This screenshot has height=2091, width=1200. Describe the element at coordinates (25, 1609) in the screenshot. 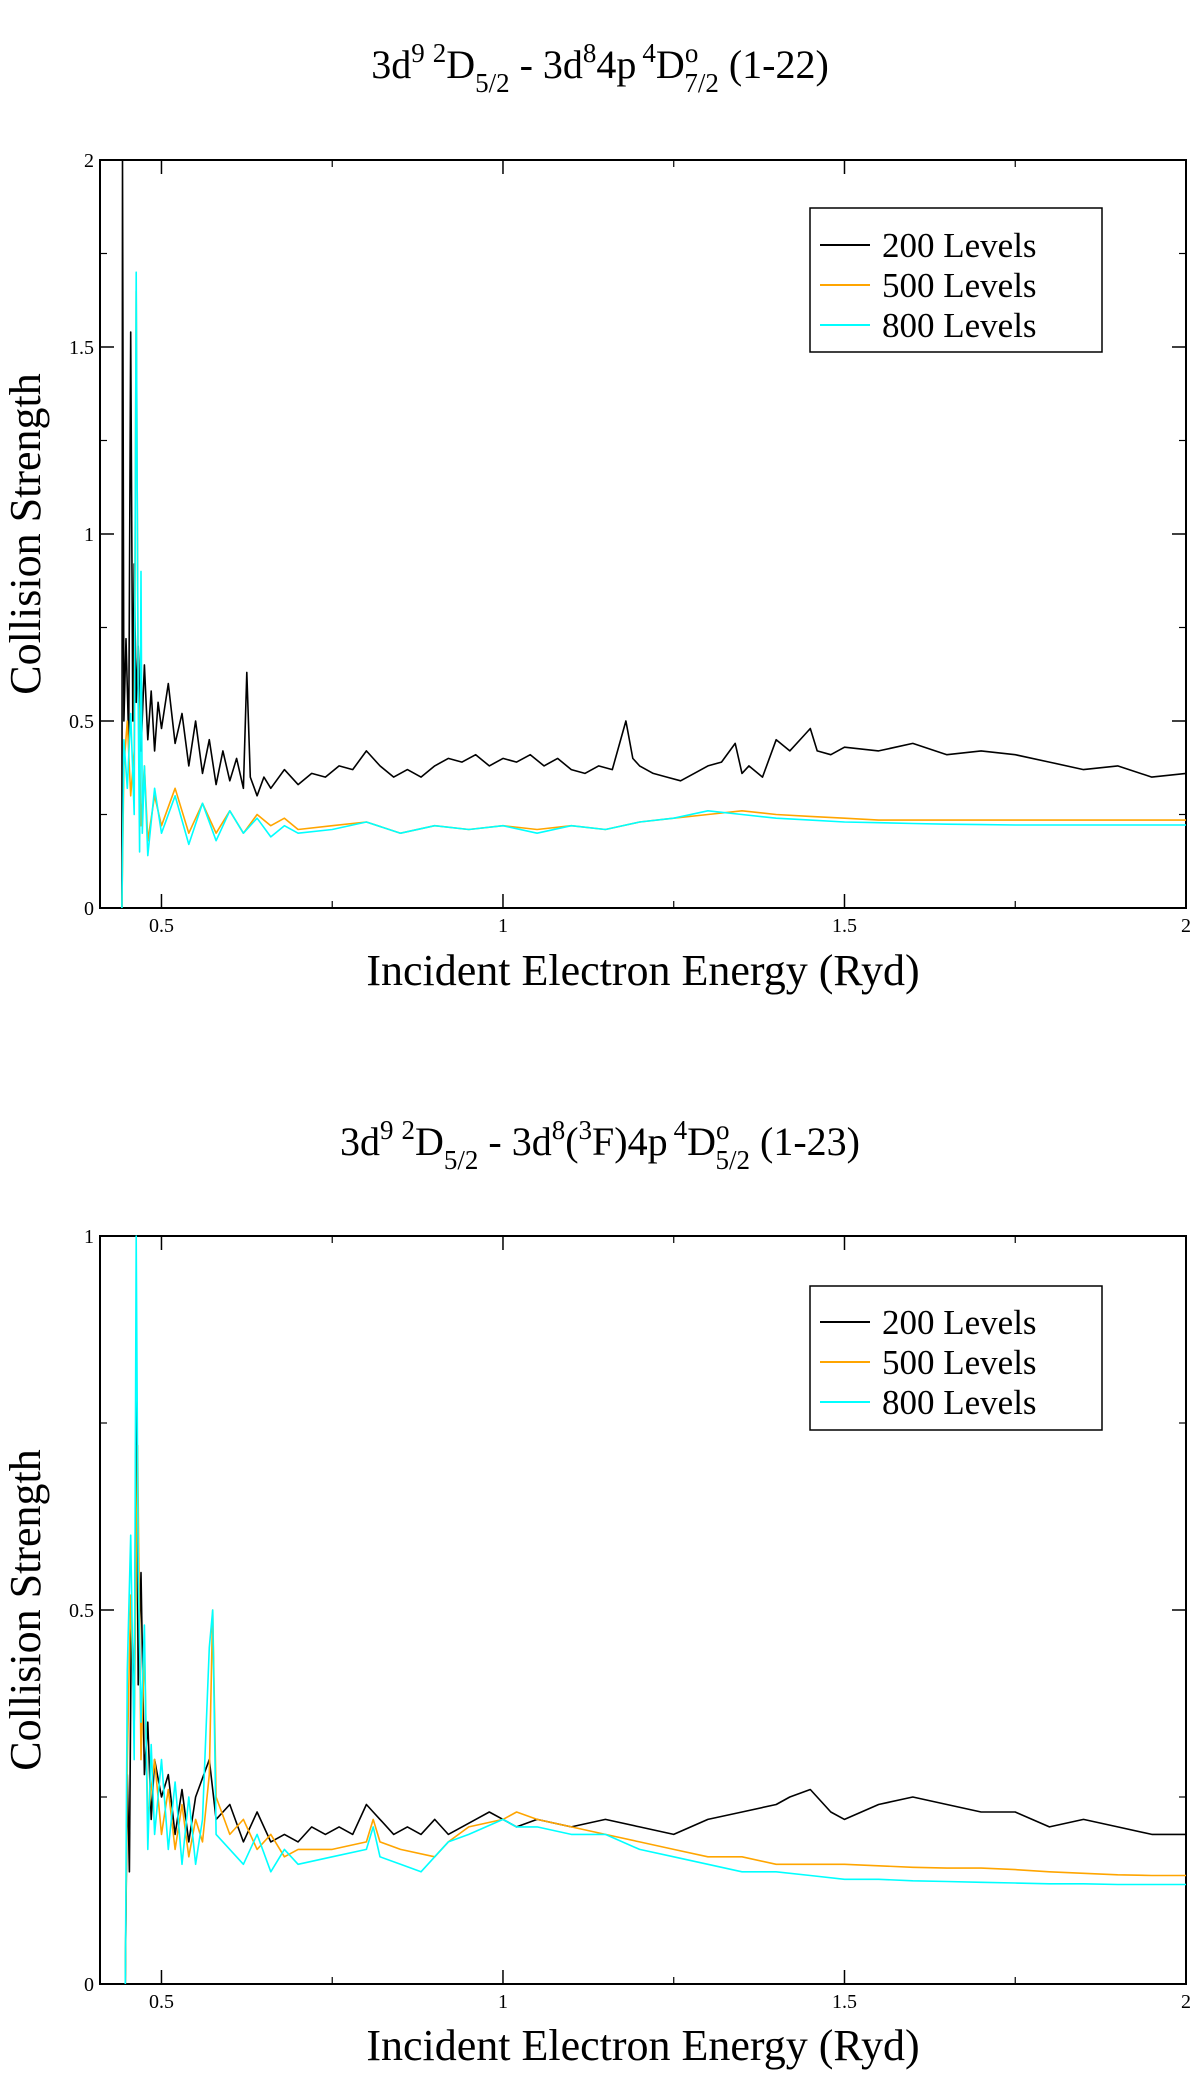

I see `chart-2-y-axis-label: Collision Strength` at that location.